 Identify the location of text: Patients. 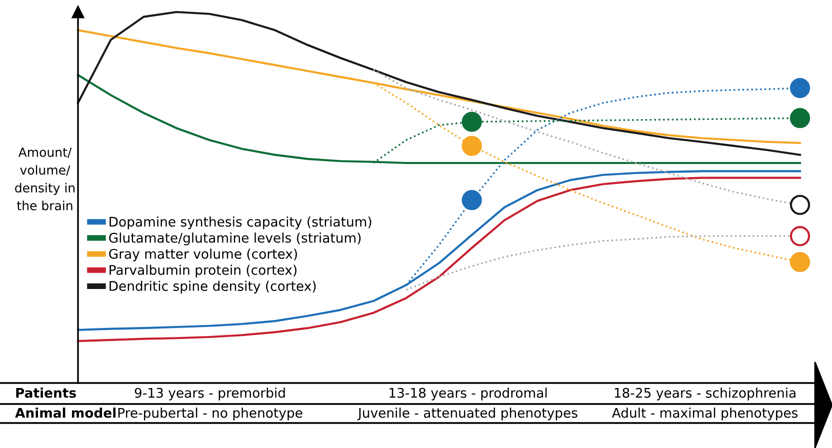
(46, 393).